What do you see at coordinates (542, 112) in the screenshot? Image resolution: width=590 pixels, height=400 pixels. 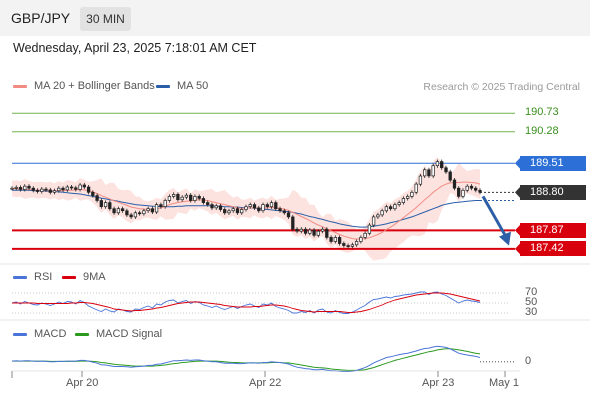 I see `target-level-label: 190.73` at bounding box center [542, 112].